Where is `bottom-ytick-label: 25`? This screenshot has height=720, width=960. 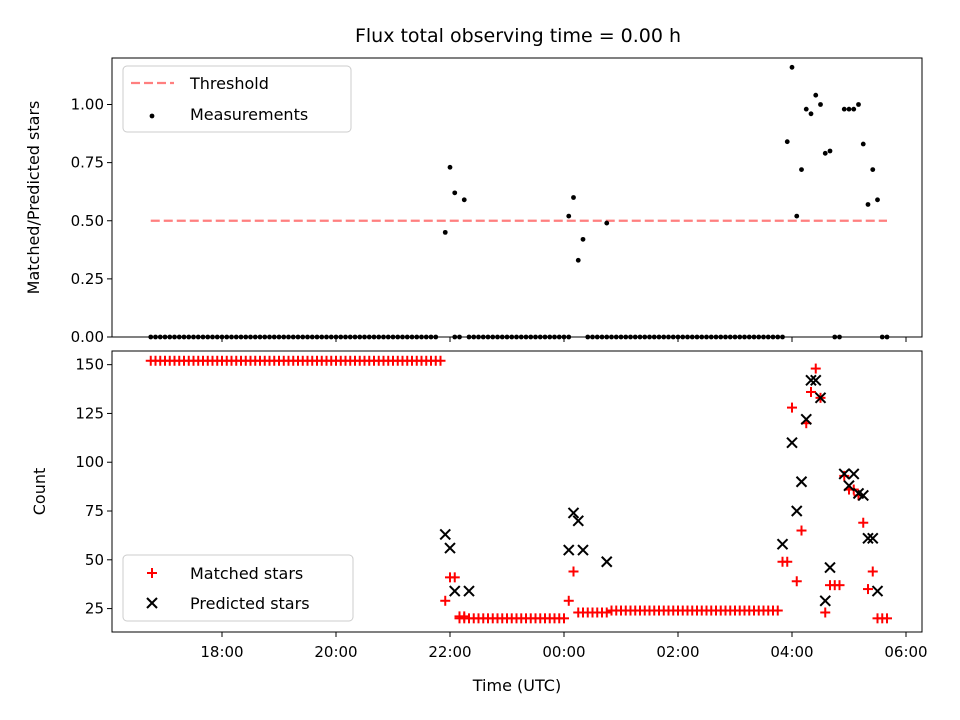 bottom-ytick-label: 25 is located at coordinates (94, 609).